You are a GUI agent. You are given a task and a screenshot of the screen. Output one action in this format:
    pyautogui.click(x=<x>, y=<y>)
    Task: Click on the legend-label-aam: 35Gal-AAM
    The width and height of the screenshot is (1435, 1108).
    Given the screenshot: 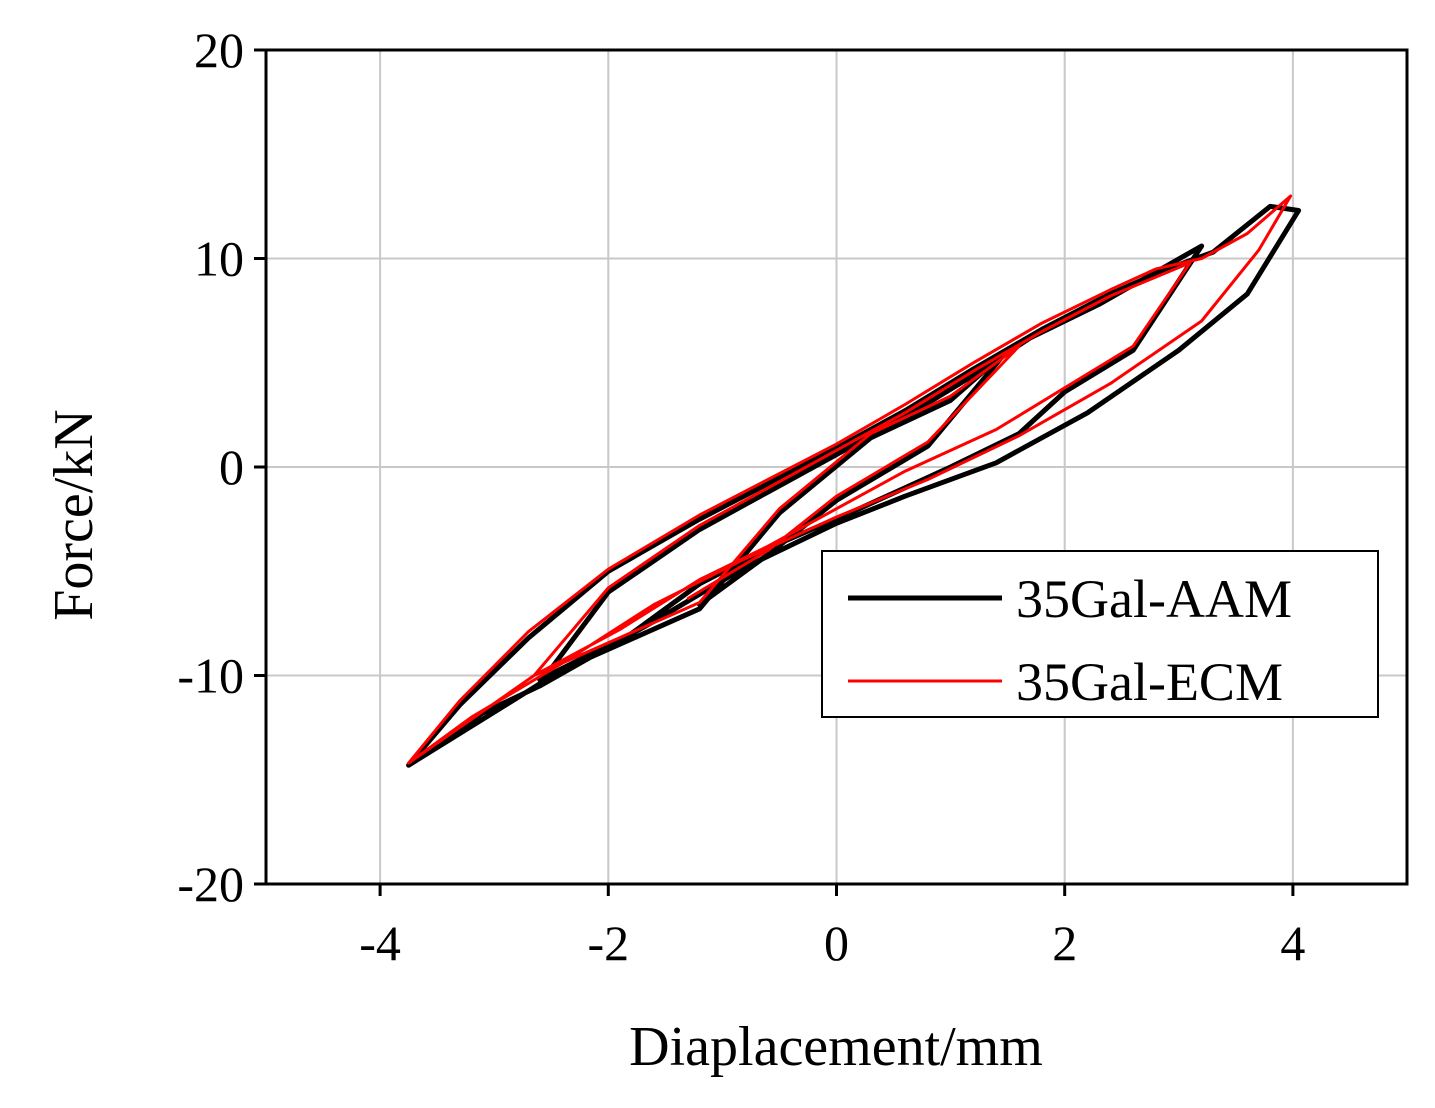 What is the action you would take?
    pyautogui.click(x=1154, y=599)
    